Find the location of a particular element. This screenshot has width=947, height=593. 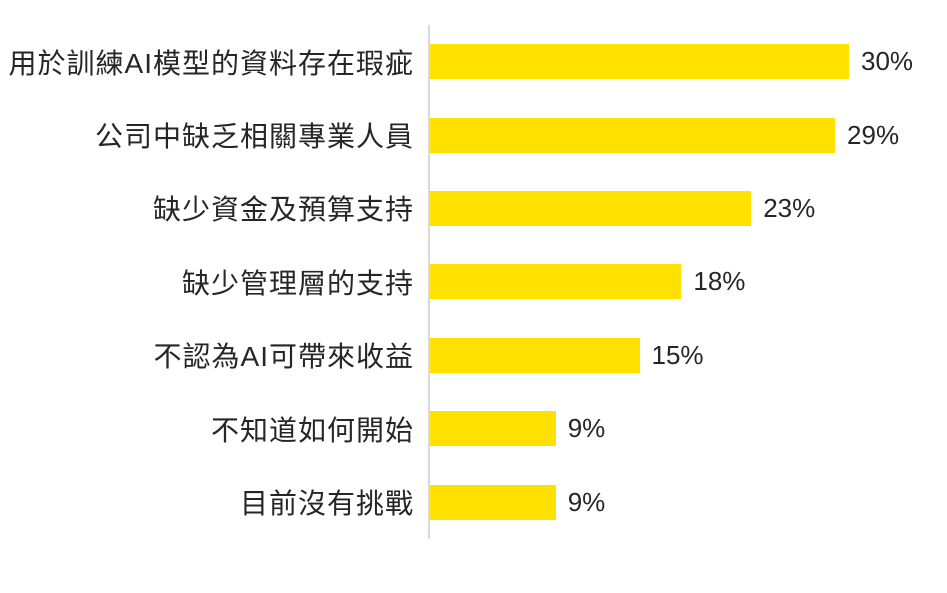

chart-row: 不認為AI可帶來收益 15% is located at coordinates (473, 355).